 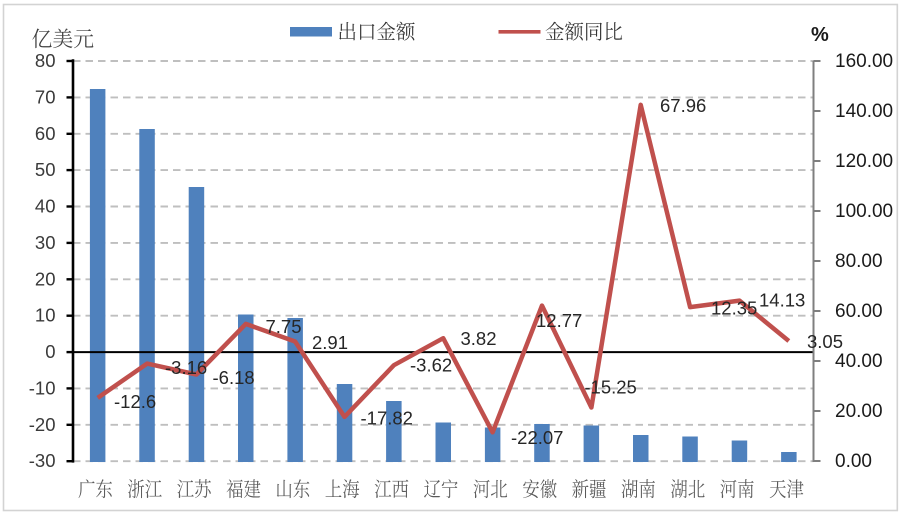 I want to click on svg-text: 12.35, so click(x=734, y=308).